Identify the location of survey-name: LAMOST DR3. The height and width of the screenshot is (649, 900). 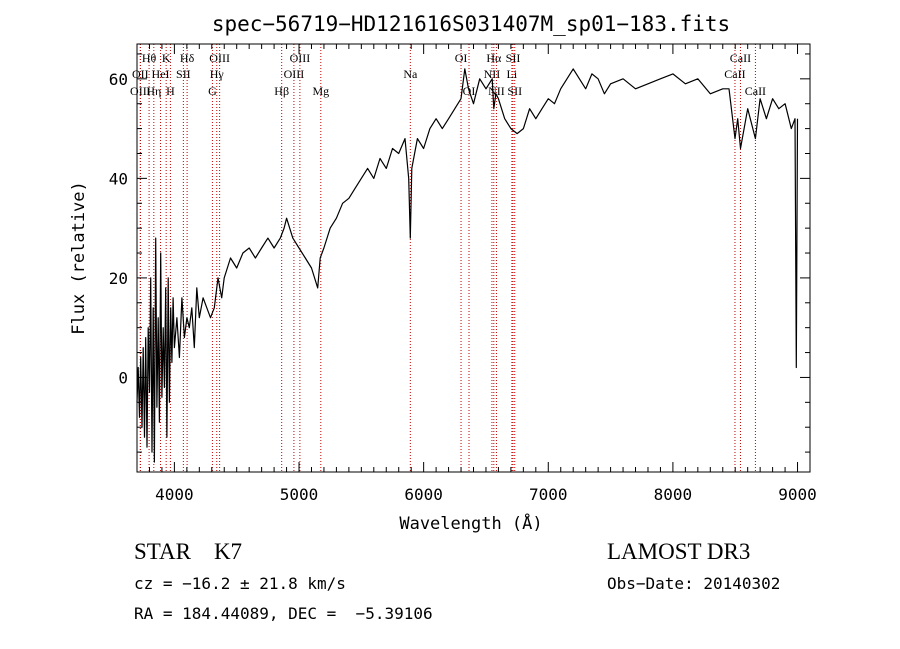
(679, 551).